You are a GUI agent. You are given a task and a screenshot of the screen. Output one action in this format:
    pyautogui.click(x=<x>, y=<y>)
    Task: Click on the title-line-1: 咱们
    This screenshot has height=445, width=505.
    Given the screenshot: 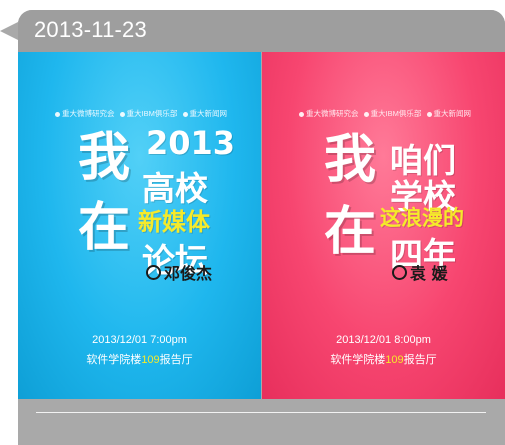 What is the action you would take?
    pyautogui.click(x=423, y=160)
    